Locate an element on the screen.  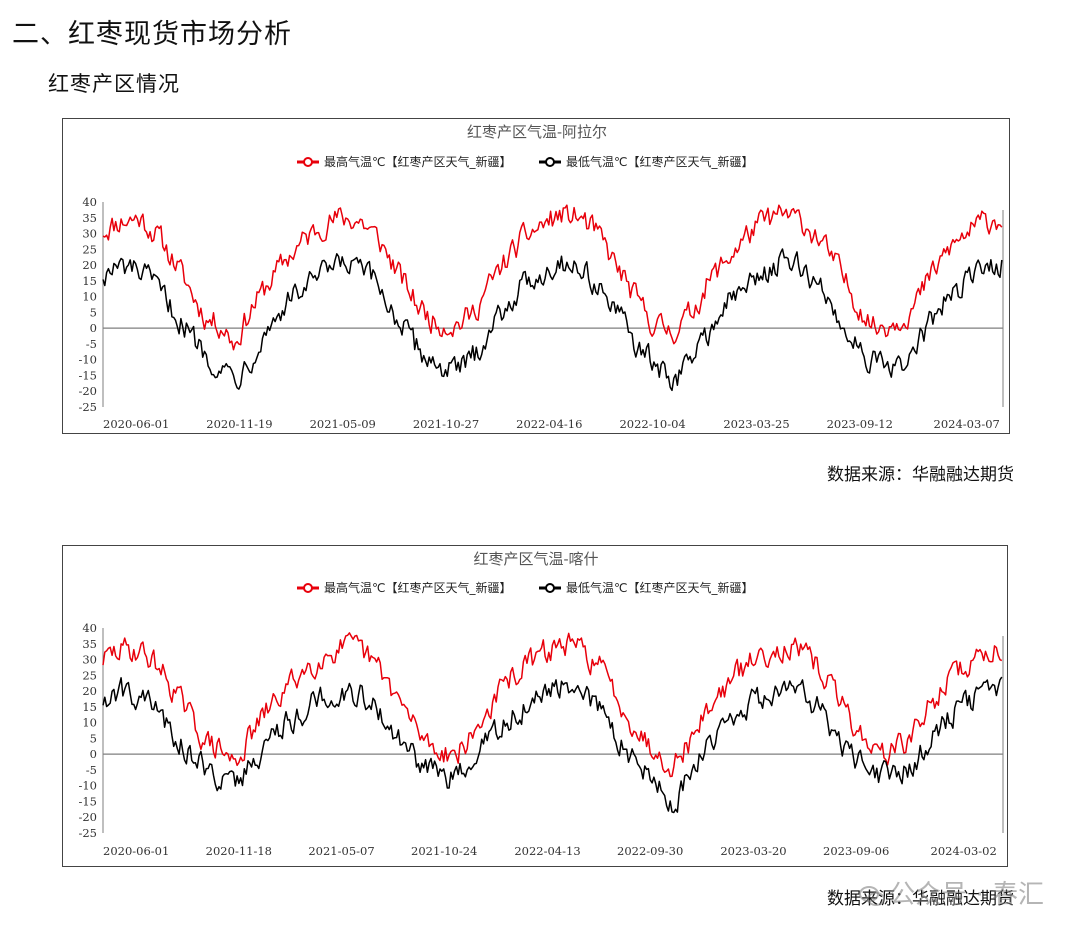
x-tick-label: 2020-11-18 is located at coordinates (239, 851).